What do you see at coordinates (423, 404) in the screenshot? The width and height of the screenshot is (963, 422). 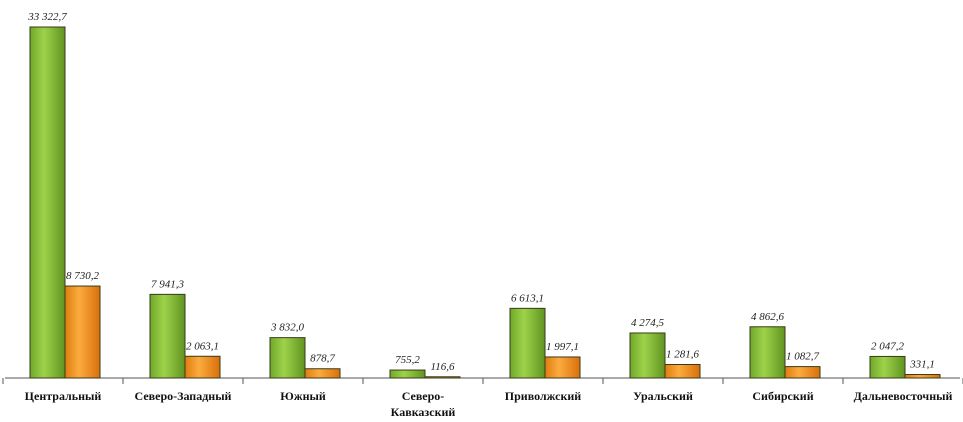 I see `x-tick-label: Северо- Кавказский` at bounding box center [423, 404].